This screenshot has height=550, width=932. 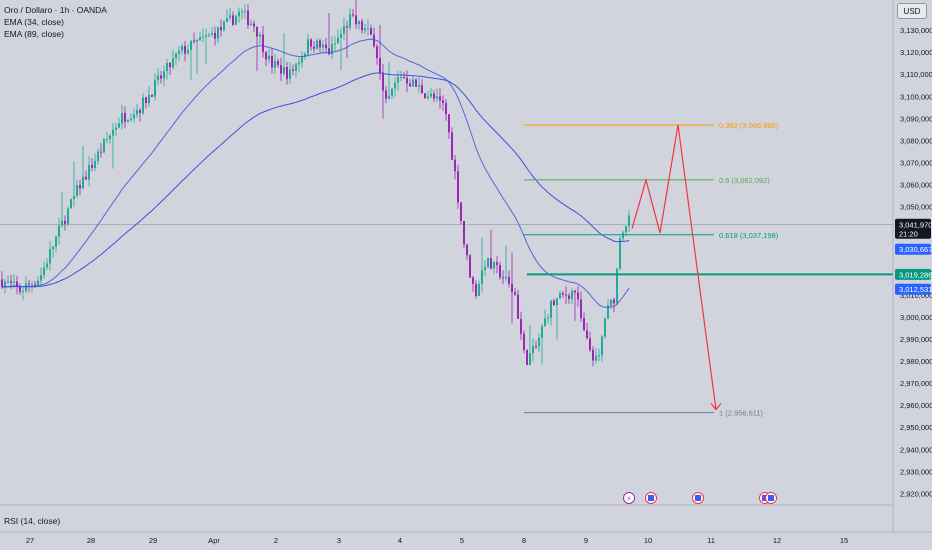 I want to click on economic-event-icon: ⚡, so click(x=629, y=498).